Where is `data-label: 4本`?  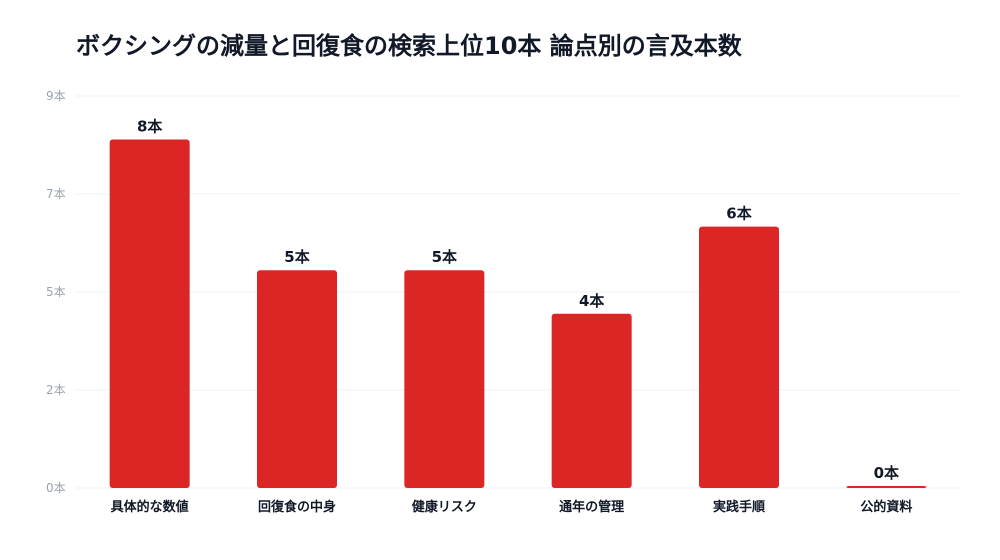 data-label: 4本 is located at coordinates (591, 301).